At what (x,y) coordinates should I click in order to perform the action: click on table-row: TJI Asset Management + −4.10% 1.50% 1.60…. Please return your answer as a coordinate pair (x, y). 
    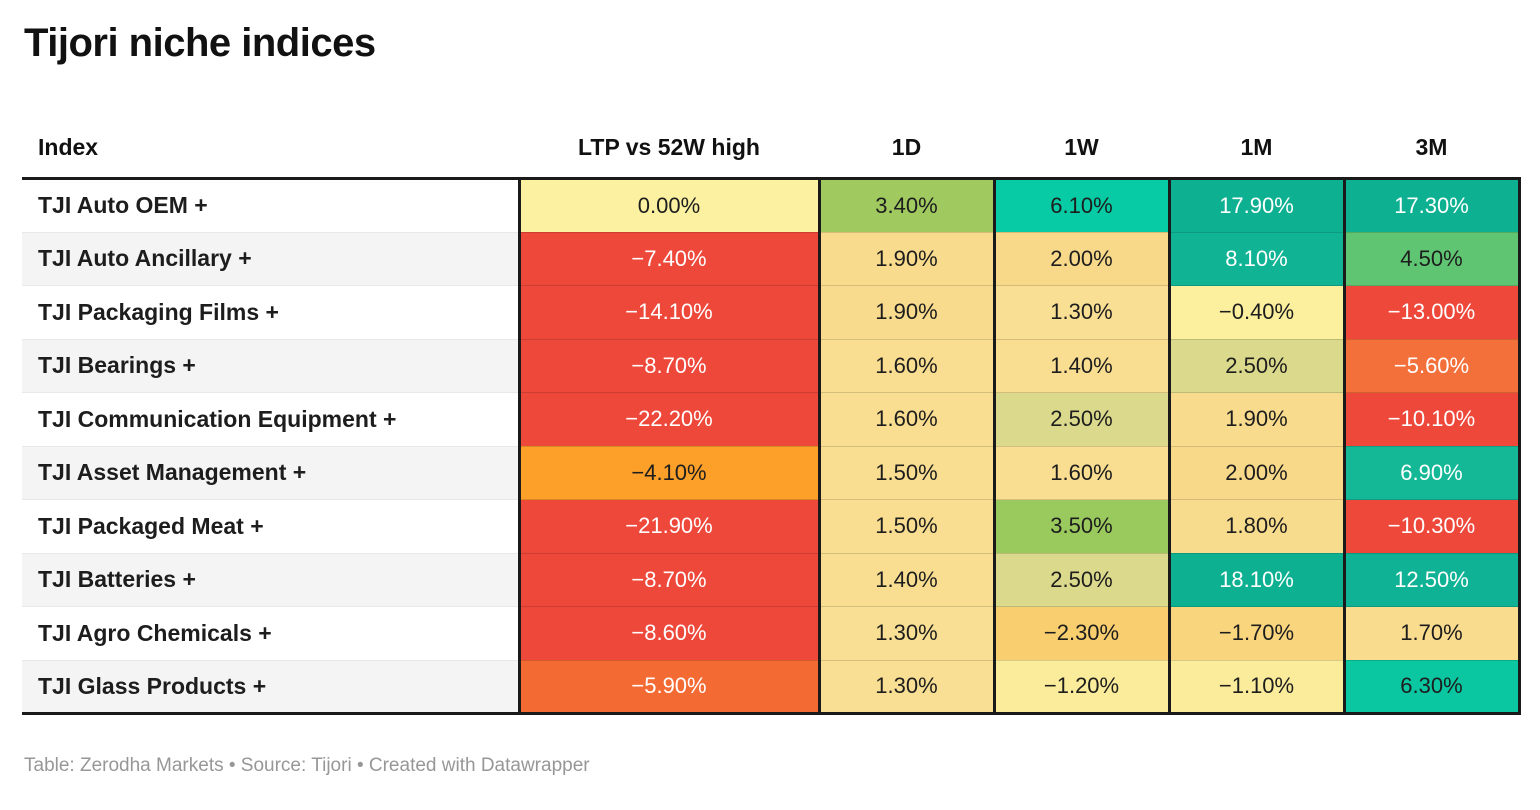
    Looking at the image, I should click on (771, 472).